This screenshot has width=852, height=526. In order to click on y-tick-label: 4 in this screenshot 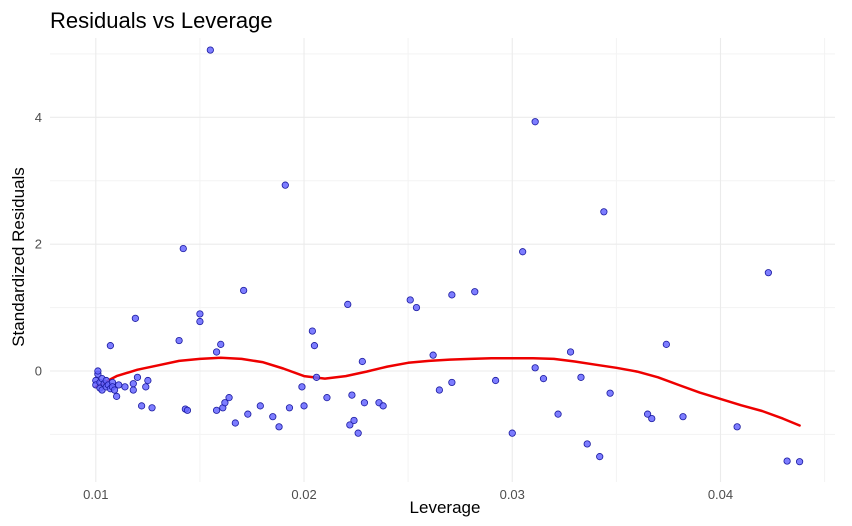, I will do `click(38, 117)`.